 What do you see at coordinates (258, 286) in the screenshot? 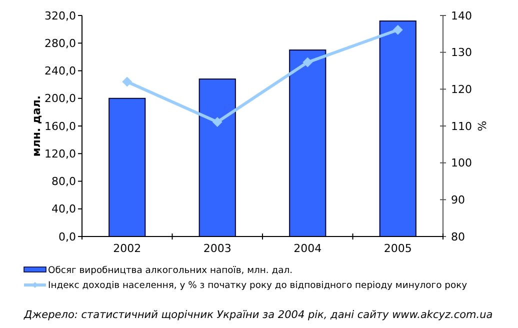
I see `legend-label: Індекс доходів населення, у % з початку року до відповідного періоду минулого року` at bounding box center [258, 286].